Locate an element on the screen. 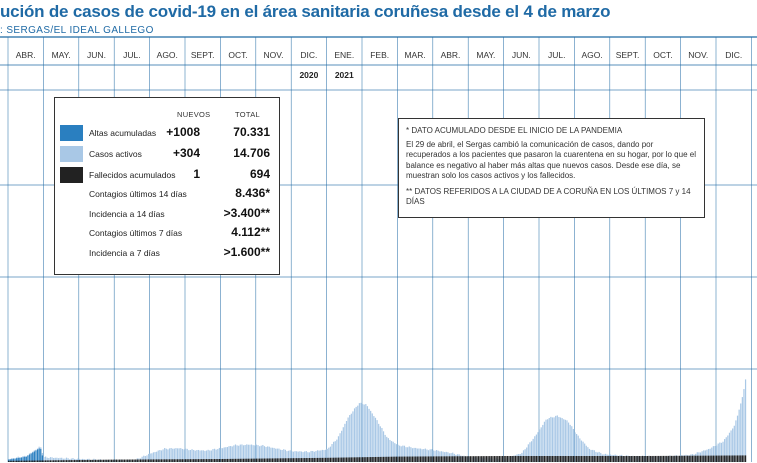 The height and width of the screenshot is (463, 757). legend-row: Incidencia a 14 días >3.400** is located at coordinates (167, 214).